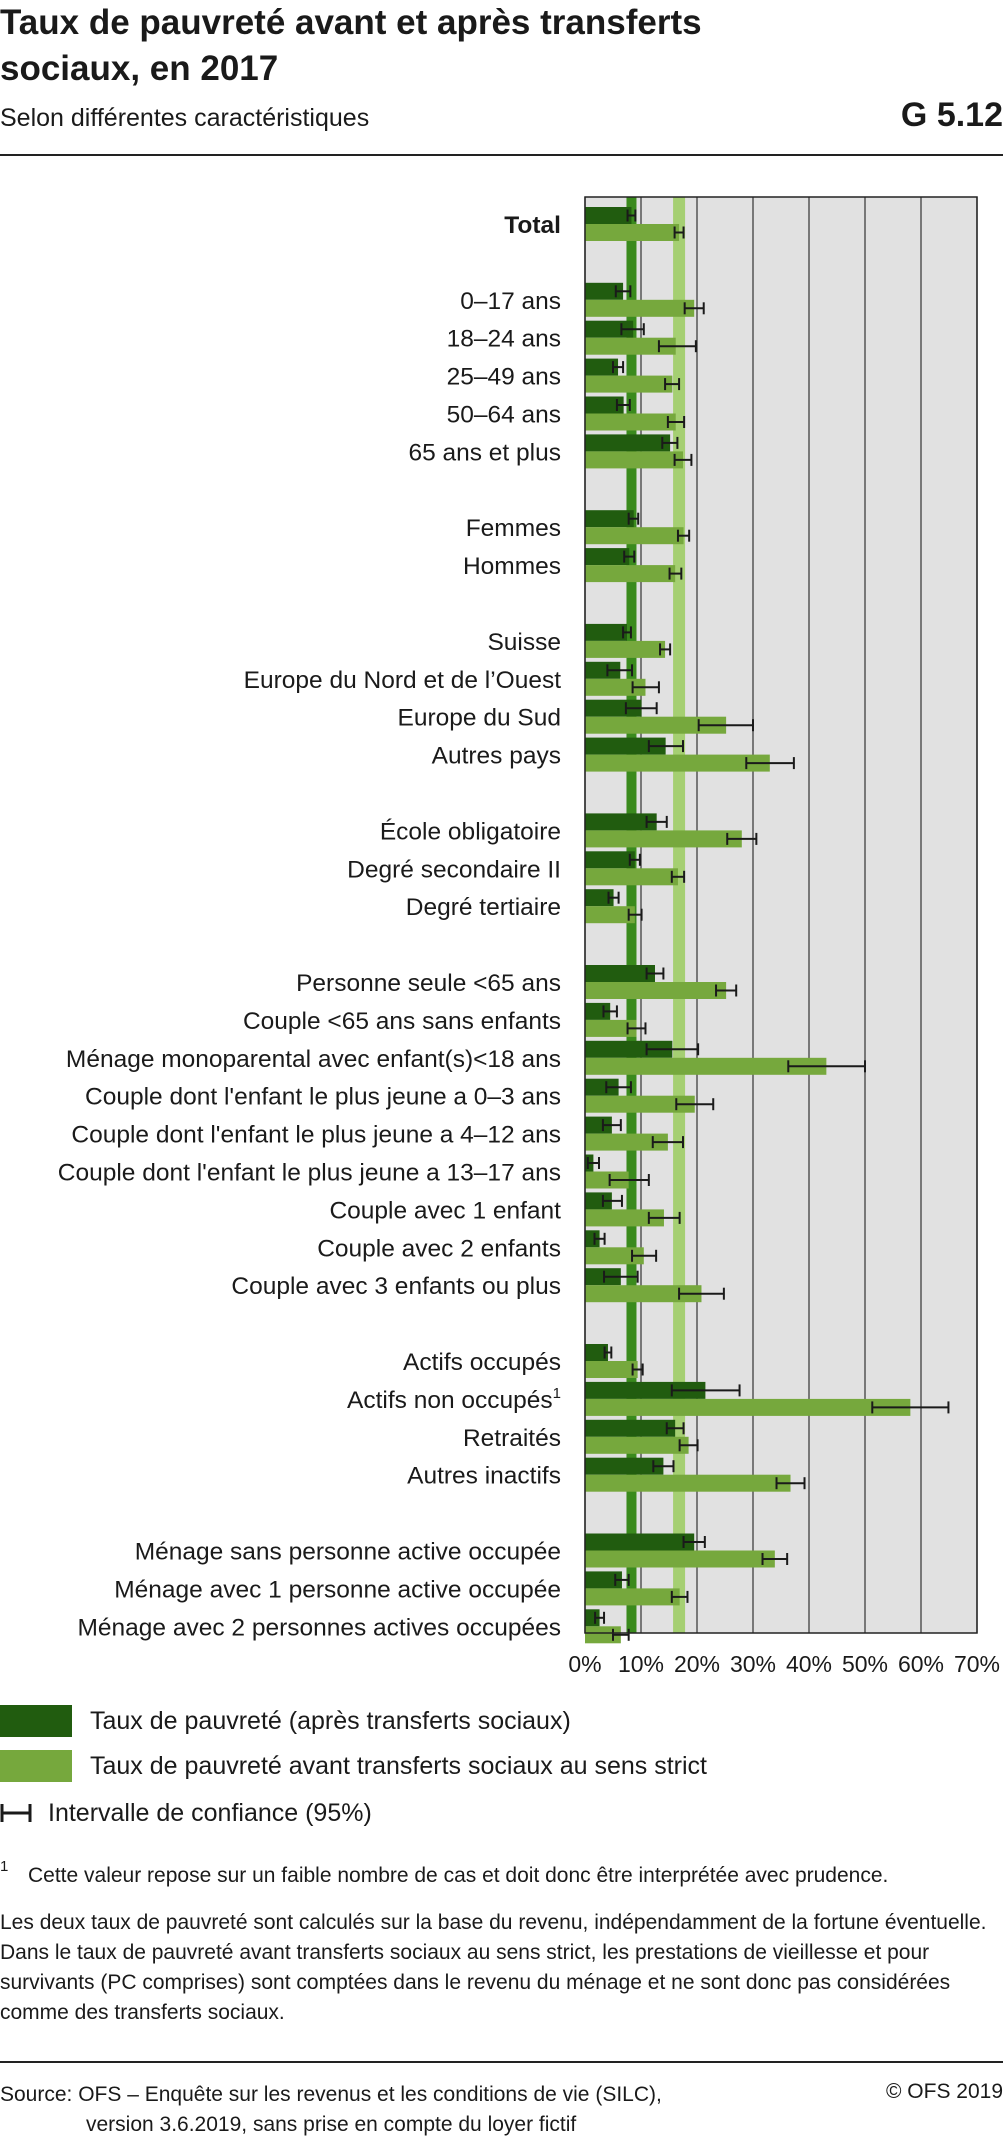 This screenshot has width=1003, height=2140. Describe the element at coordinates (402, 1021) in the screenshot. I see `category-label: Couple <65 ans sans enfants` at that location.